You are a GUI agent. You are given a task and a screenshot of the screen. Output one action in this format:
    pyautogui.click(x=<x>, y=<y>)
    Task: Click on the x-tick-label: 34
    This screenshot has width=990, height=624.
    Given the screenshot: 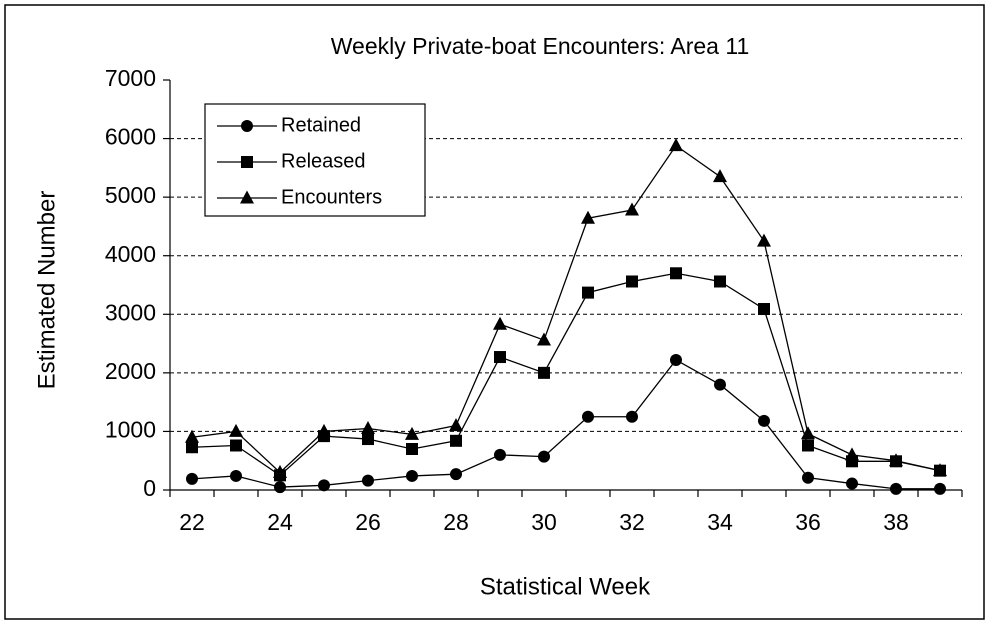 What is the action you would take?
    pyautogui.click(x=720, y=522)
    